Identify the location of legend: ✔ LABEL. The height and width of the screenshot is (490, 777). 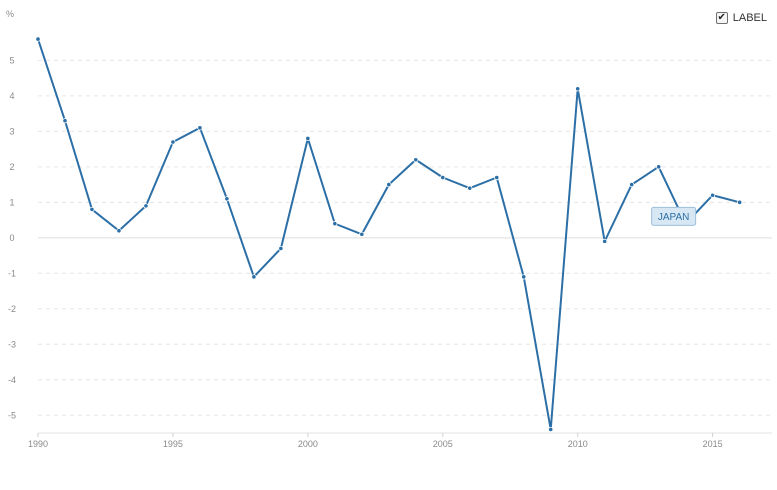
(741, 18).